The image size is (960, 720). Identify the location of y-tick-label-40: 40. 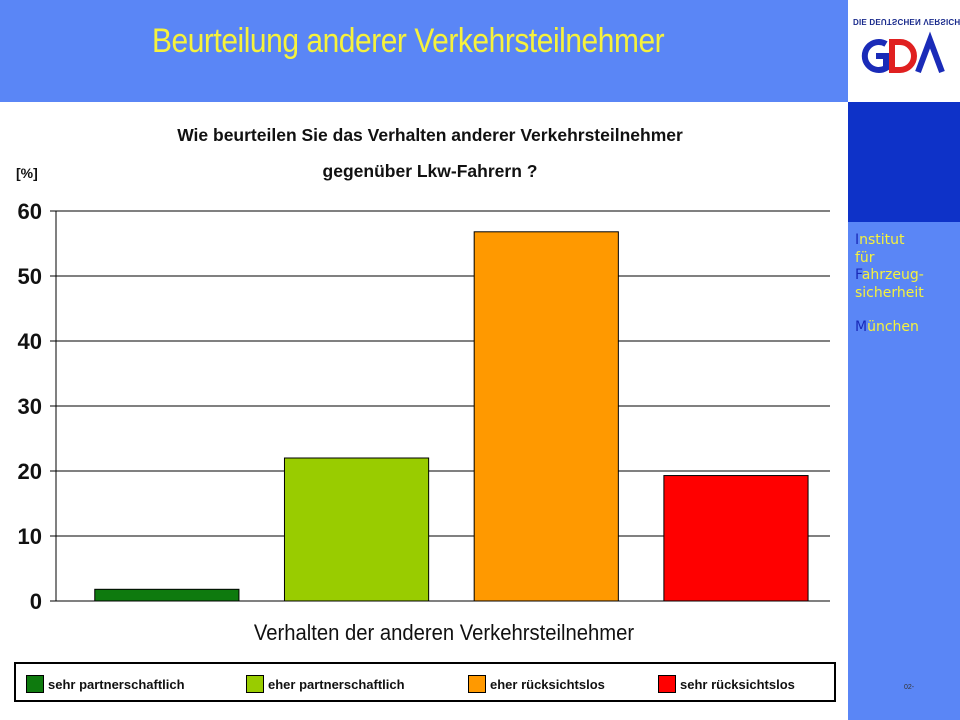
(30, 341).